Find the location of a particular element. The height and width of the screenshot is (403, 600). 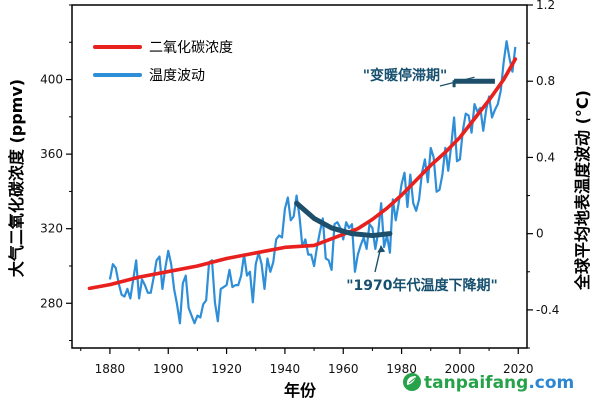

y-right-tick-label: 0.4 is located at coordinates (545, 157).